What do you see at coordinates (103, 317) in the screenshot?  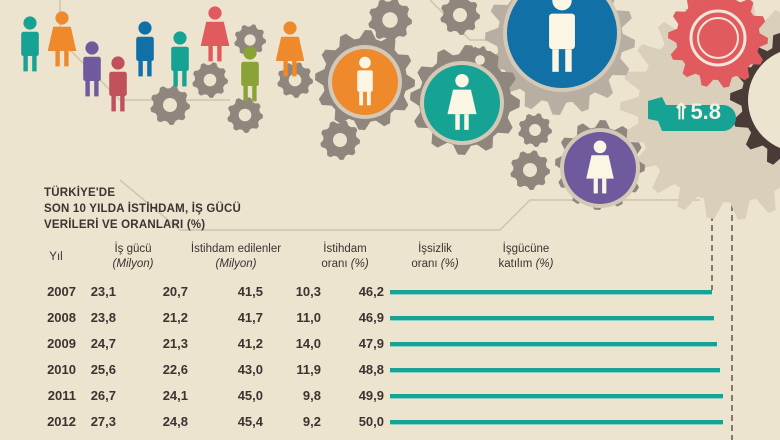 I see `value-cell: 23,8` at bounding box center [103, 317].